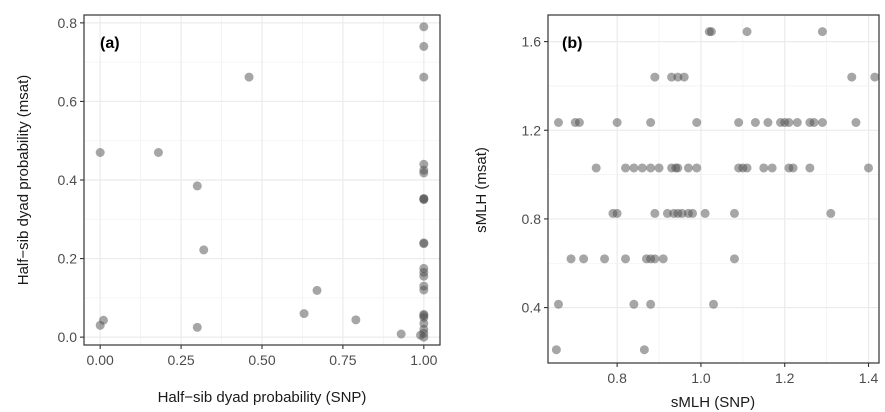  What do you see at coordinates (68, 259) in the screenshot?
I see `panel-a-y-tick-label: 0.2` at bounding box center [68, 259].